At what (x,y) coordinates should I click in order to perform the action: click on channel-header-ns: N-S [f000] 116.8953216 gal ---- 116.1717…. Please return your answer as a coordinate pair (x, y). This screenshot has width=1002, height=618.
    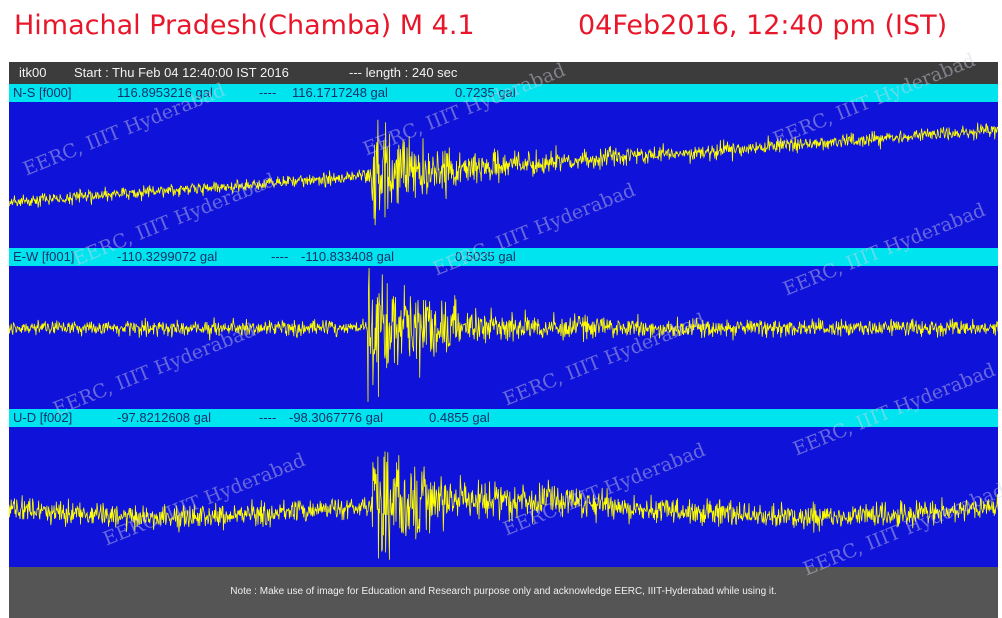
    Looking at the image, I should click on (503, 93).